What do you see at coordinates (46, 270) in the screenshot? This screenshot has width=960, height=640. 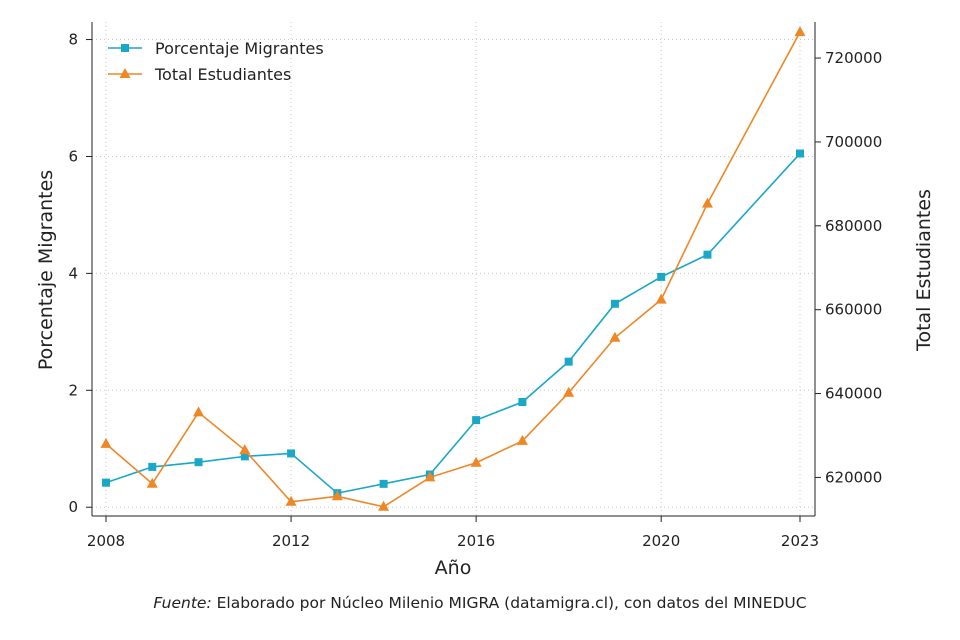 I see `y-axis-left-title: Porcentaje Migrantes` at bounding box center [46, 270].